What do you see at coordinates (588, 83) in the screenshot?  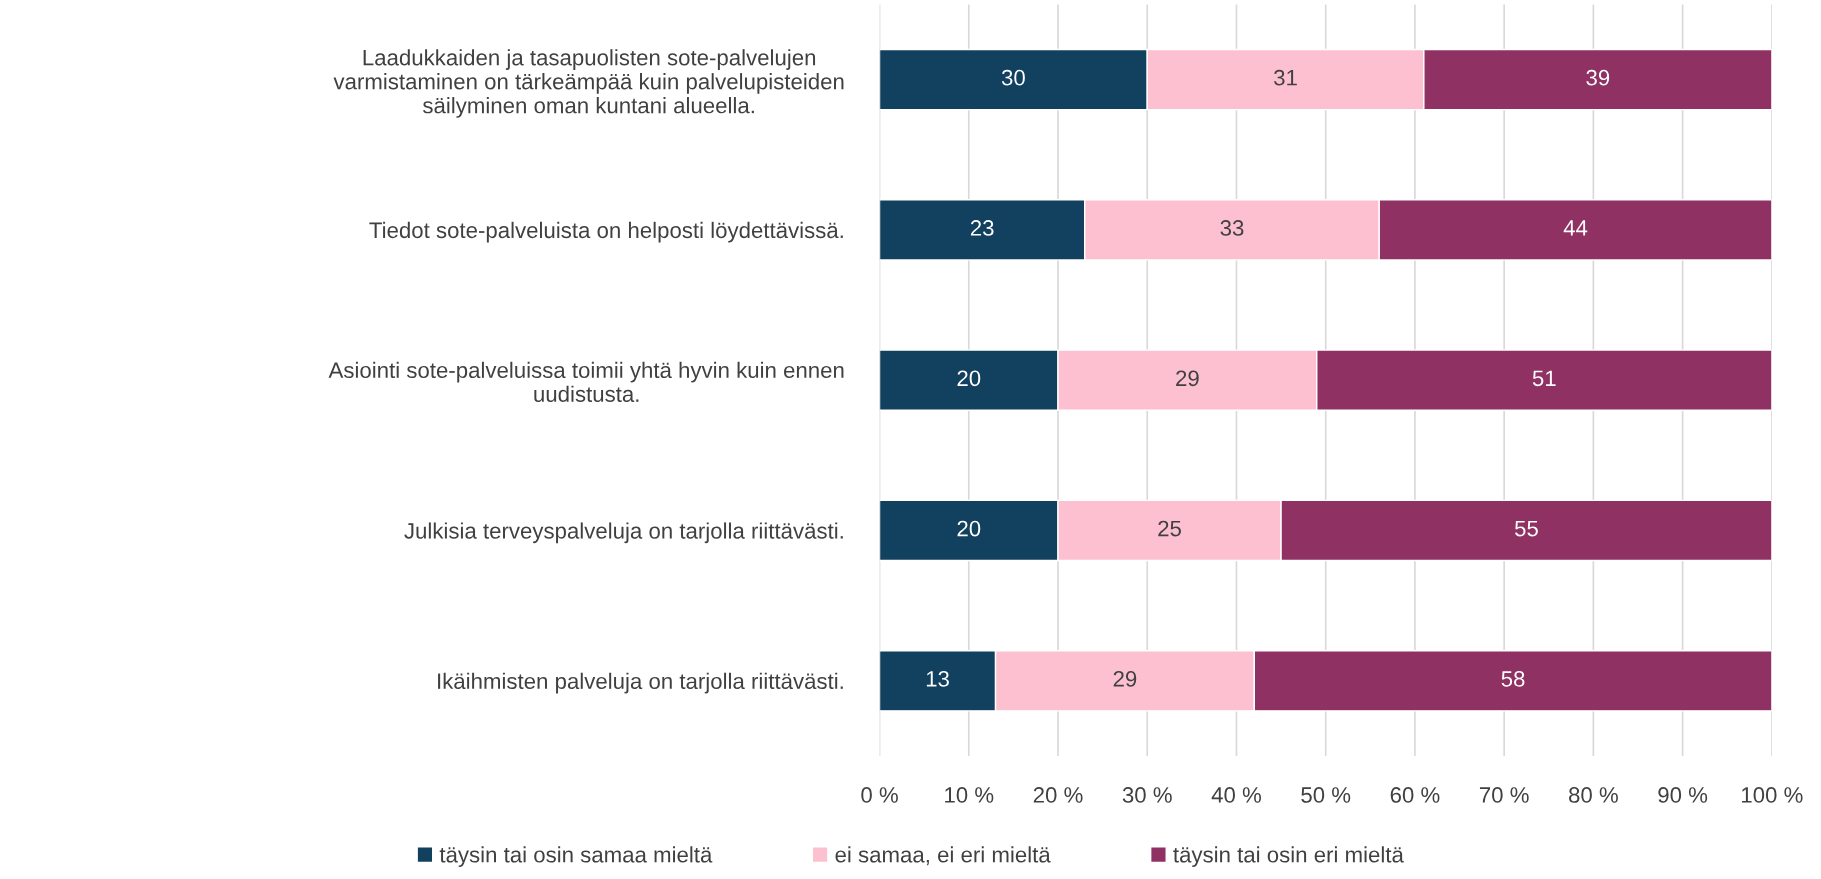 I see `y-tick-label: Laadukkaiden ja tasapuolisten sote-palvelujen varmistaminen on tärkeämpää kuin palvelupisteiden säilyminen oman kuntani alueella.` at bounding box center [588, 83].